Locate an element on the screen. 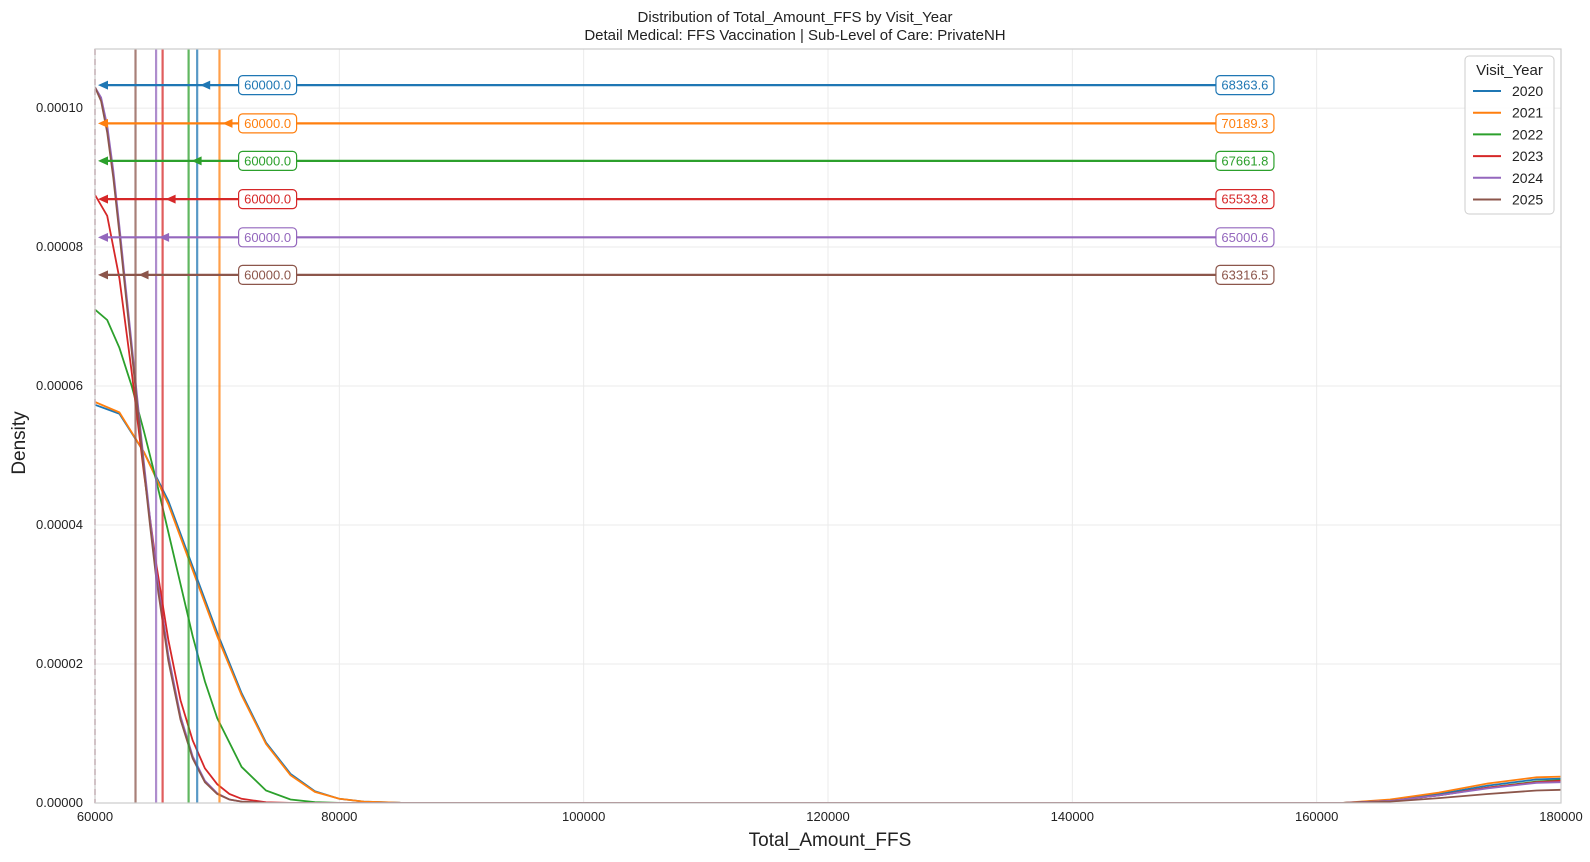 This screenshot has width=1590, height=862. min-label-box-2023 is located at coordinates (268, 199).